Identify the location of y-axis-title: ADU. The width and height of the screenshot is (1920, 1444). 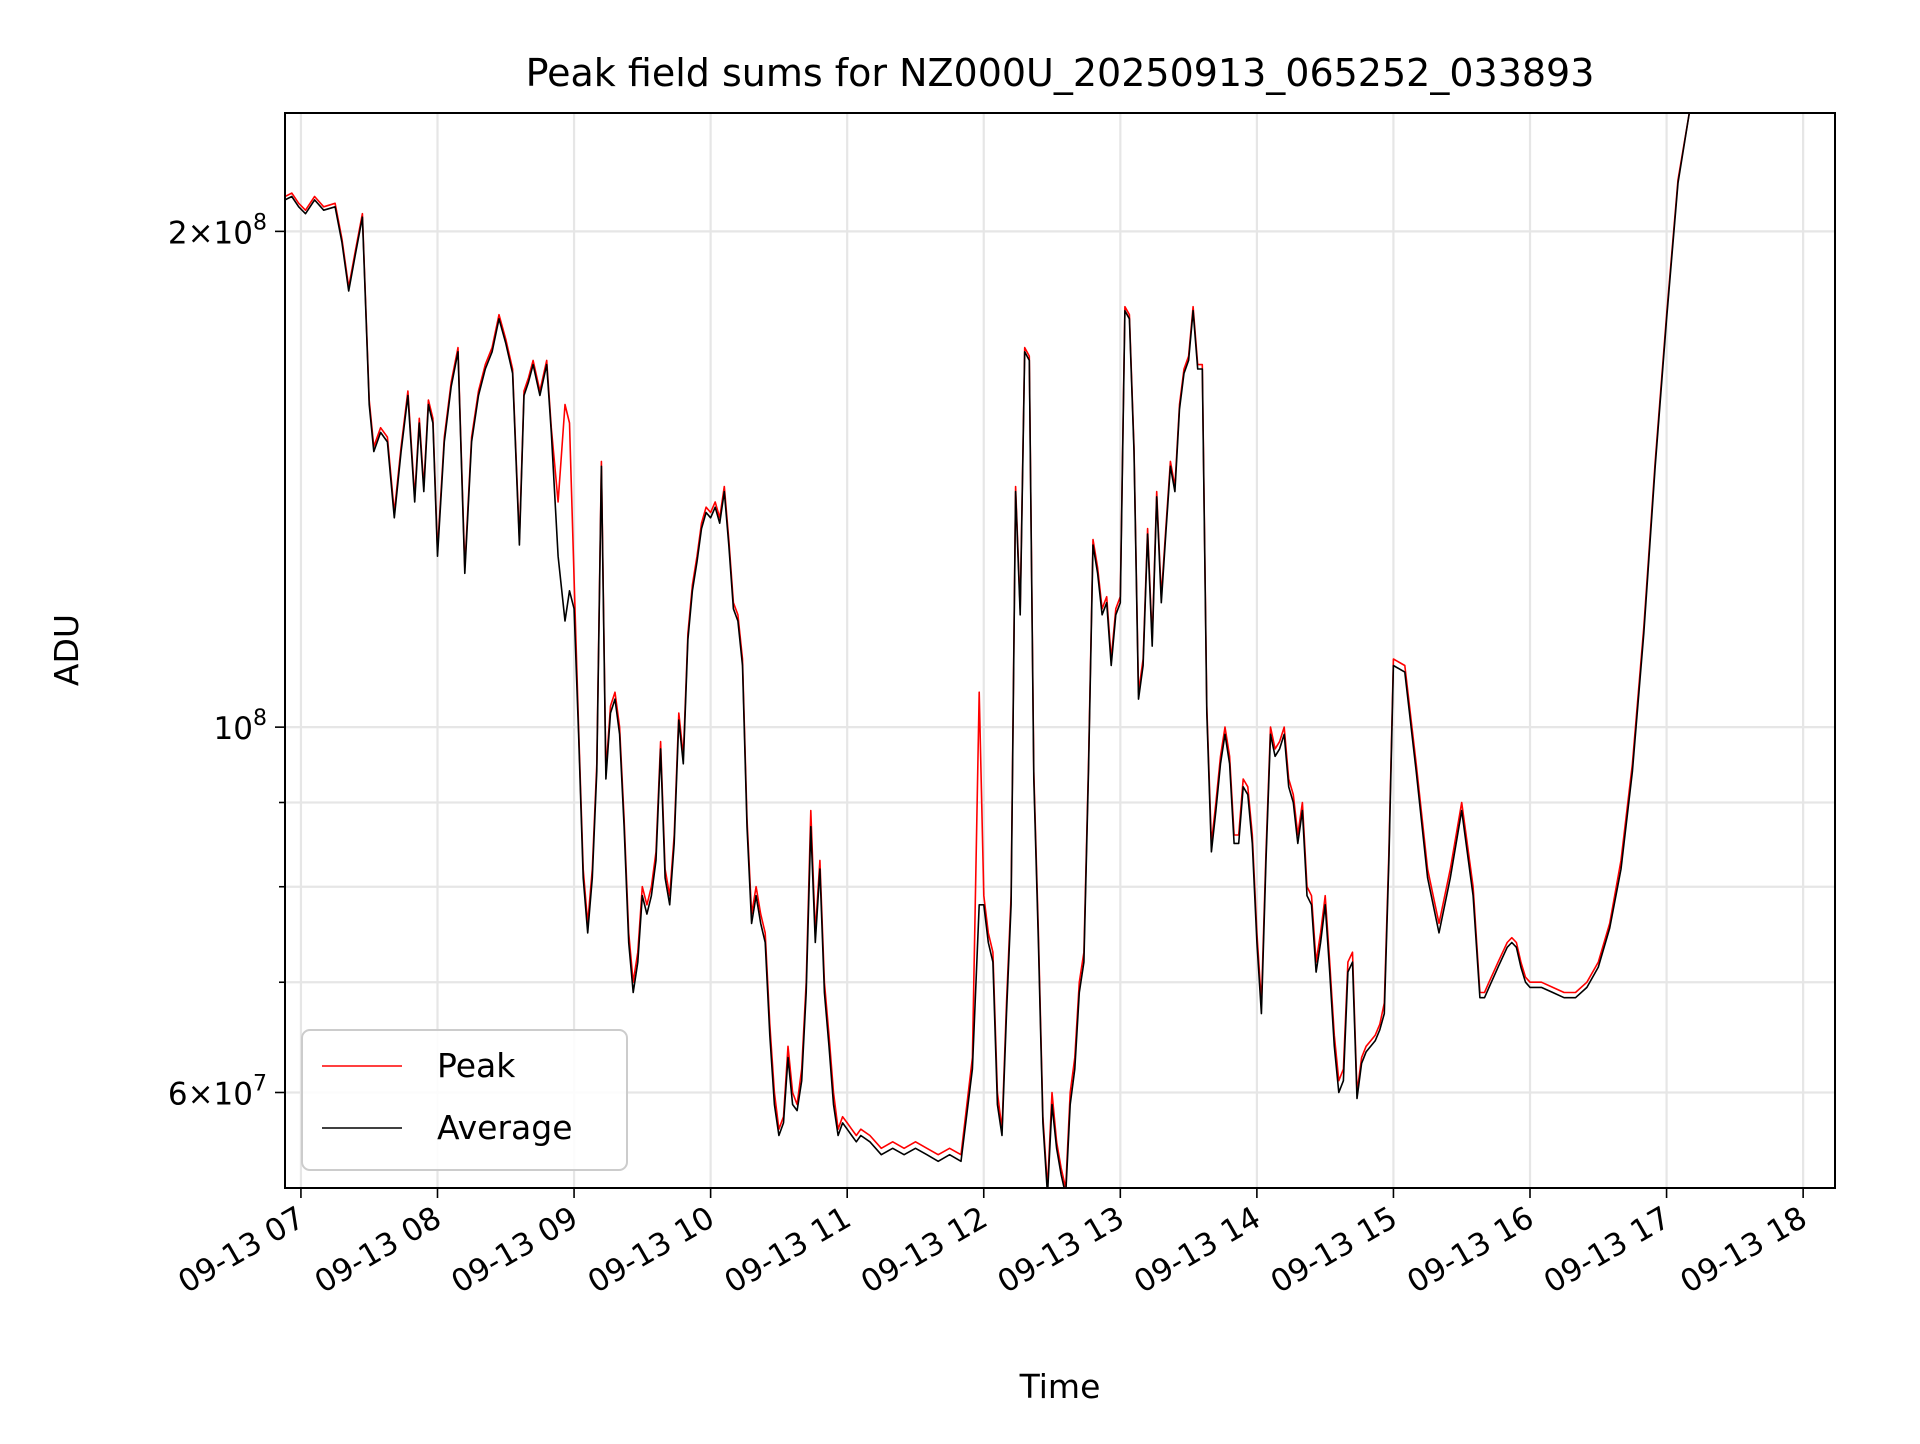
(66, 650).